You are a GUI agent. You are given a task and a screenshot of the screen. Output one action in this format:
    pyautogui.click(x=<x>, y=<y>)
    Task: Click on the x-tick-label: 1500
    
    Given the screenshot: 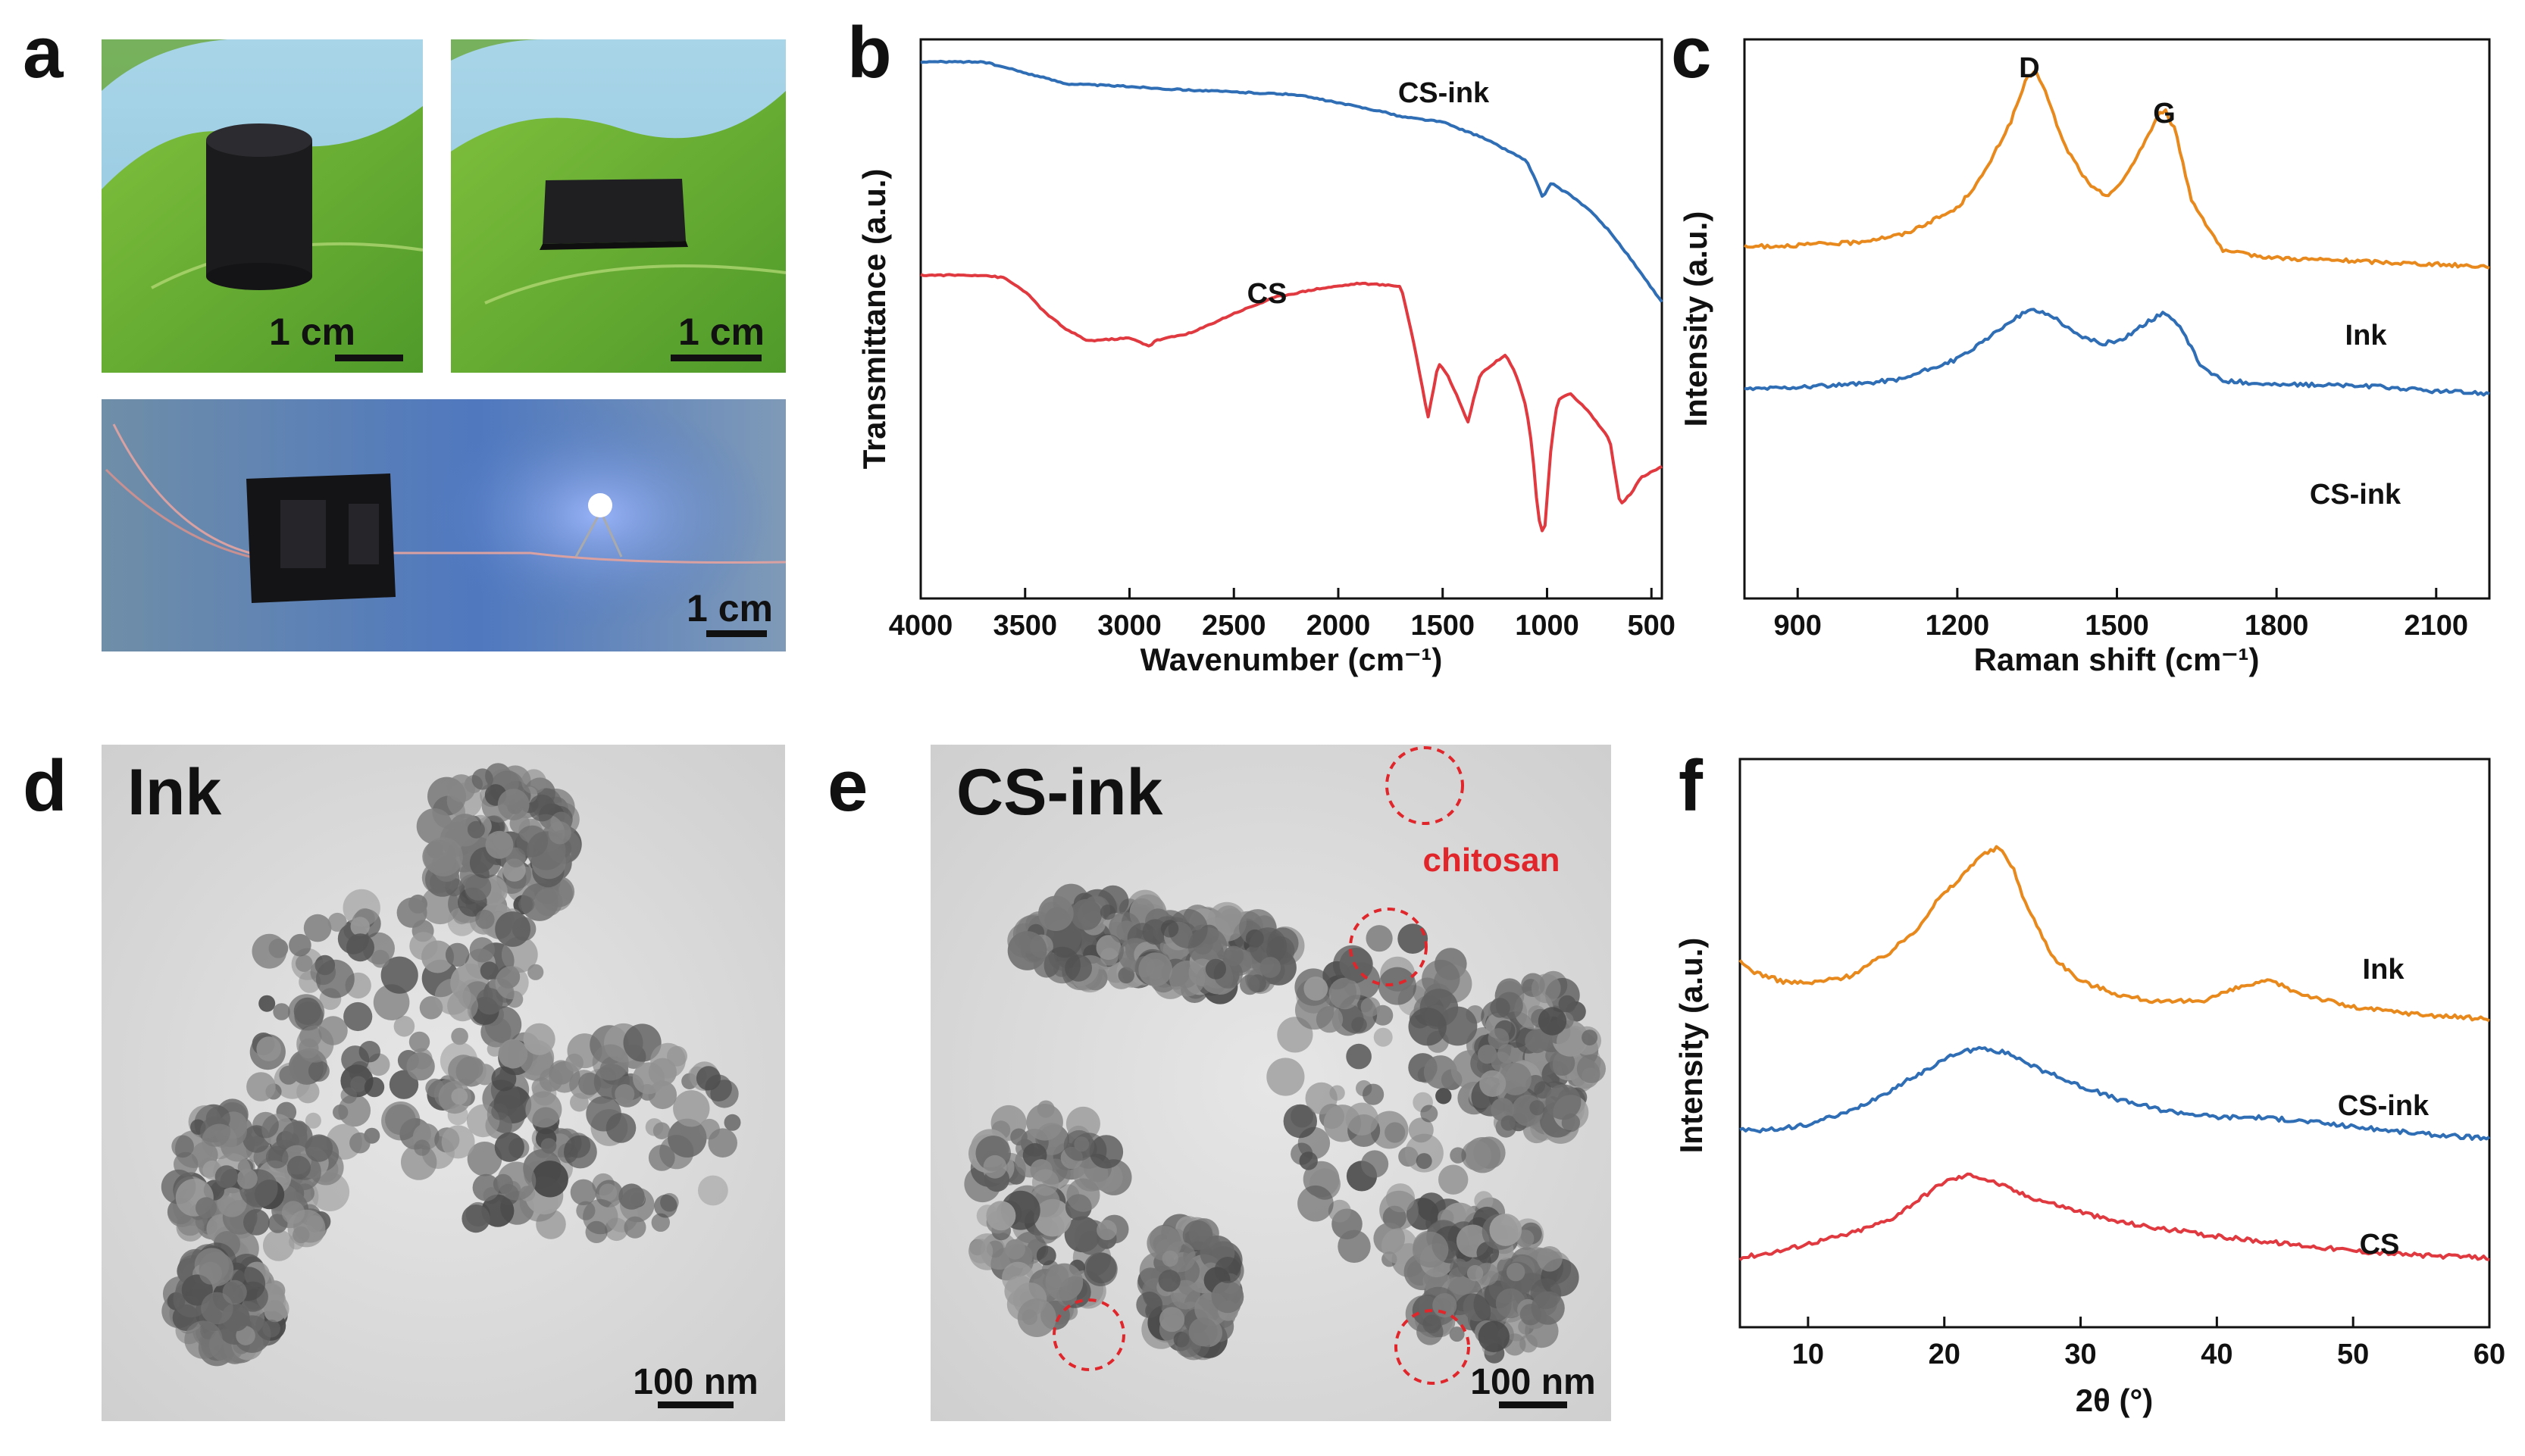 What is the action you would take?
    pyautogui.click(x=2117, y=626)
    